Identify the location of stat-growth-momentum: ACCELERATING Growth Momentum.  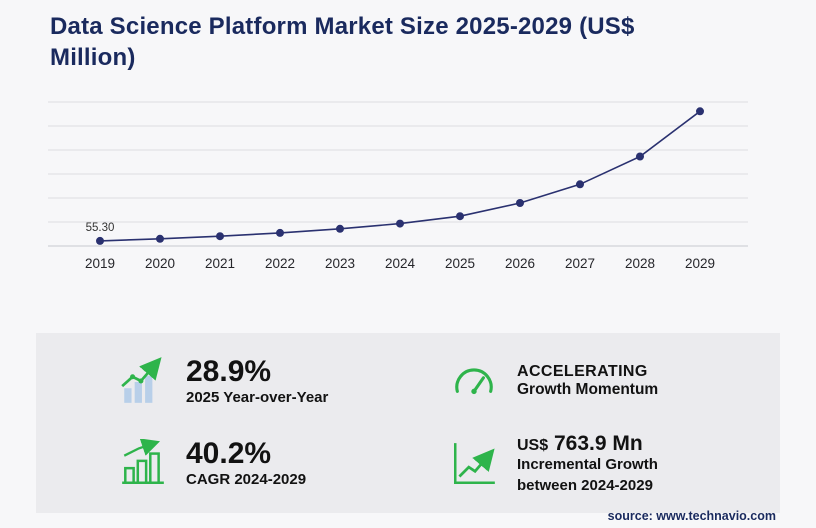
(599, 382).